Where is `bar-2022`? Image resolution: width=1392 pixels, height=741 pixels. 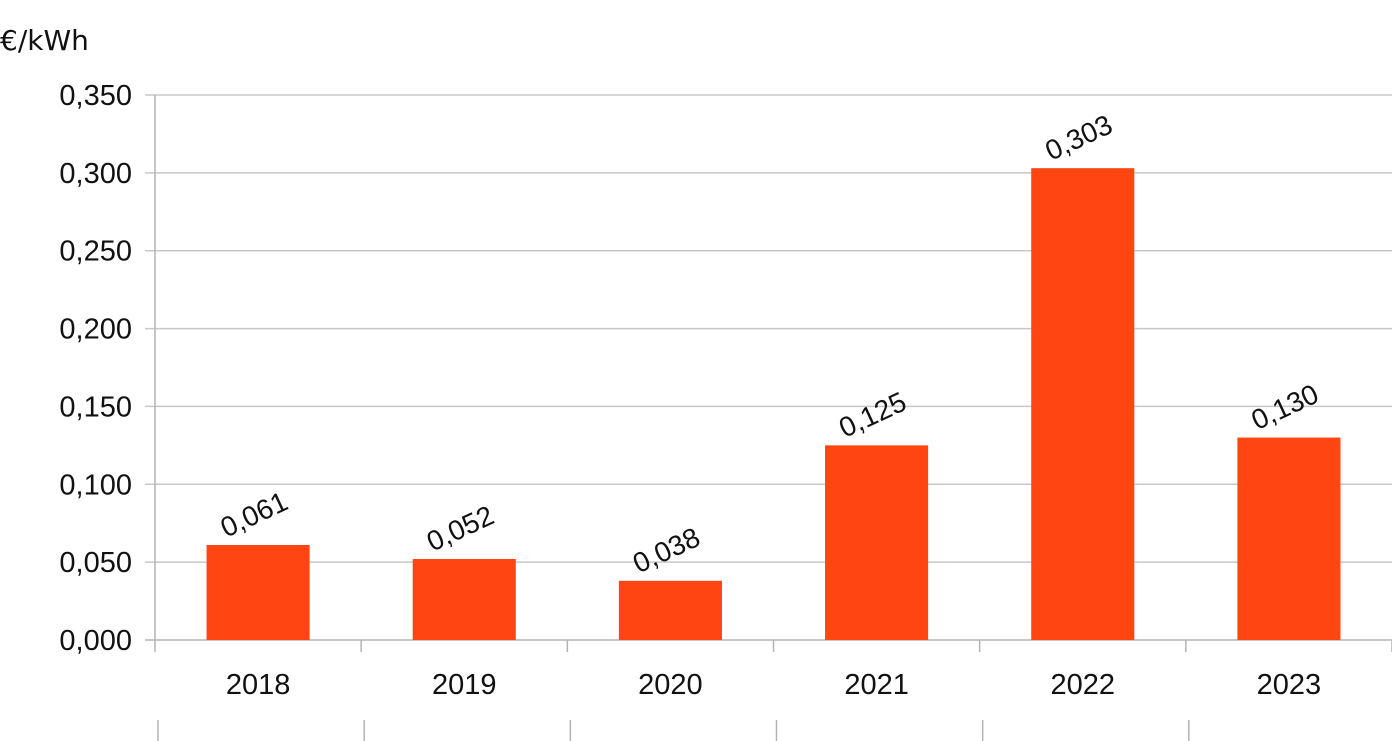 bar-2022 is located at coordinates (1083, 404).